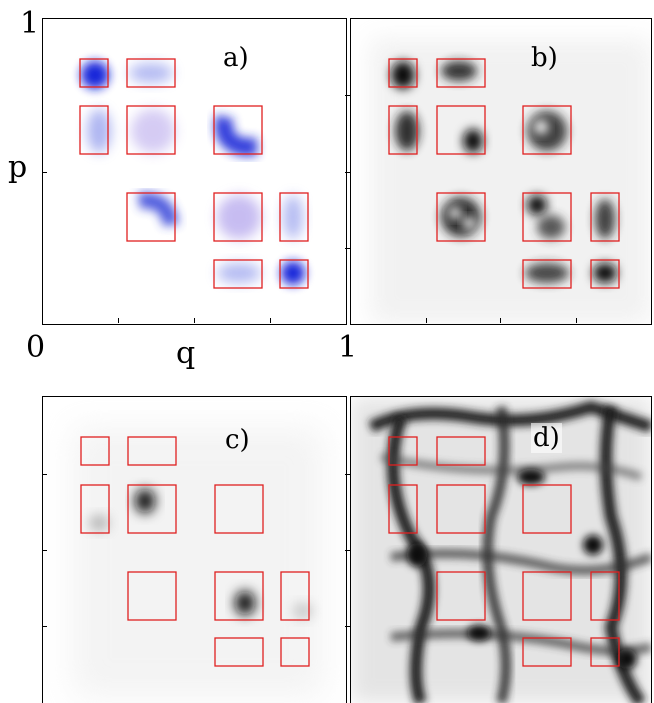 This screenshot has width=654, height=703. I want to click on panel-c-intensity, so click(198, 562).